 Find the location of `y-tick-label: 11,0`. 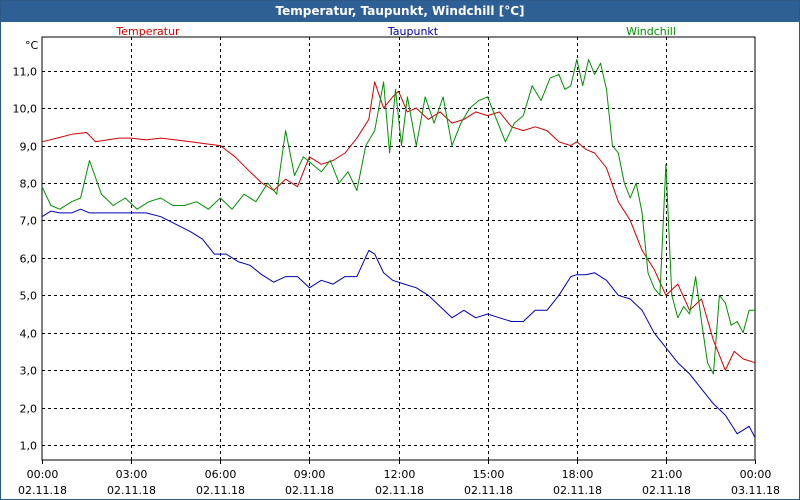

y-tick-label: 11,0 is located at coordinates (25, 72).